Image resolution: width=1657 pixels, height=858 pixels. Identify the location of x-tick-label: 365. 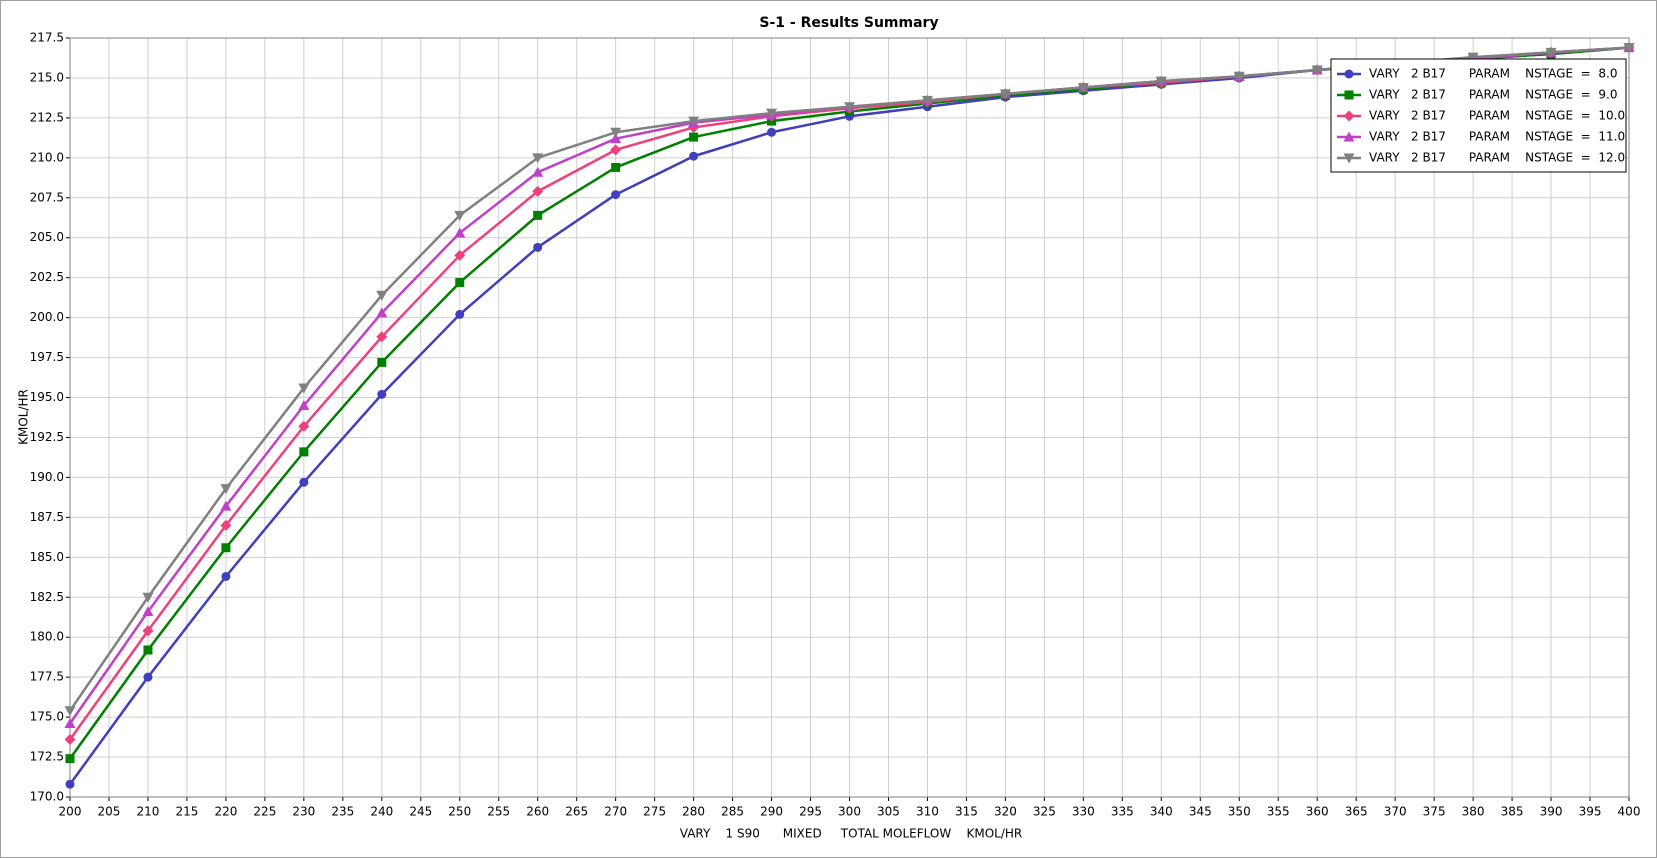
(1356, 812).